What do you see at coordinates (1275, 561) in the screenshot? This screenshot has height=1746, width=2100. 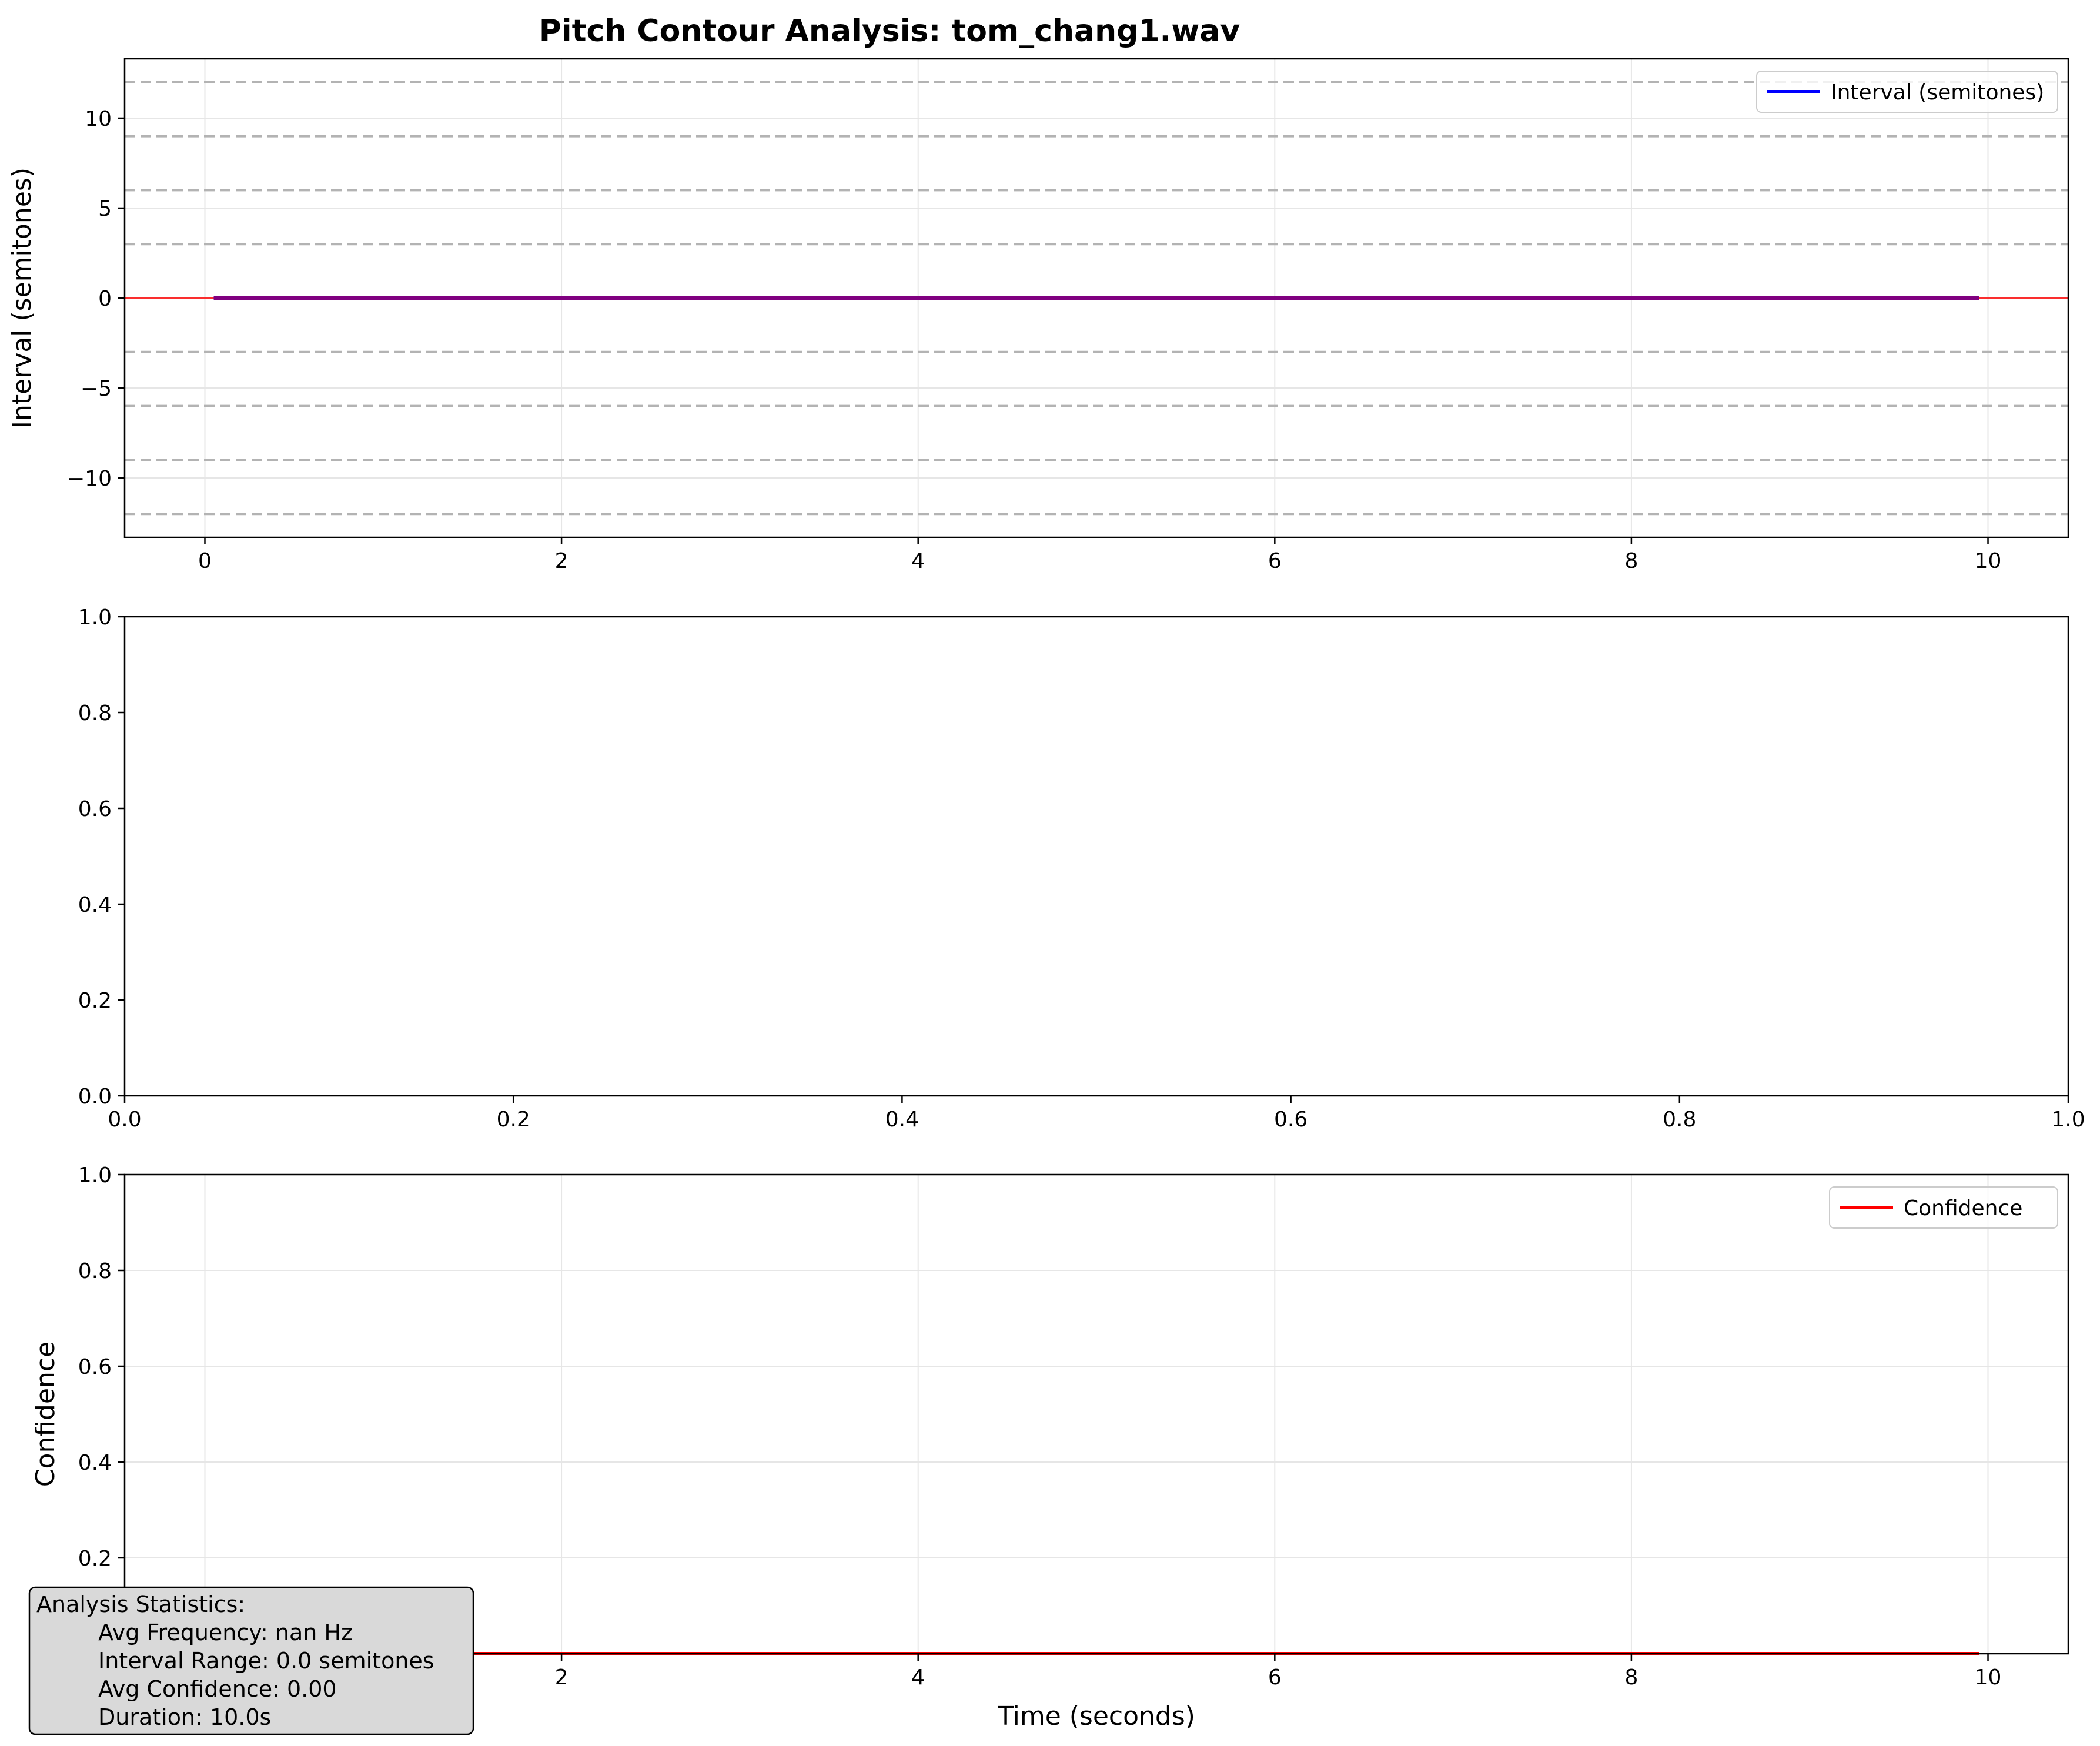 I see `interval-x-tick-label: 6` at bounding box center [1275, 561].